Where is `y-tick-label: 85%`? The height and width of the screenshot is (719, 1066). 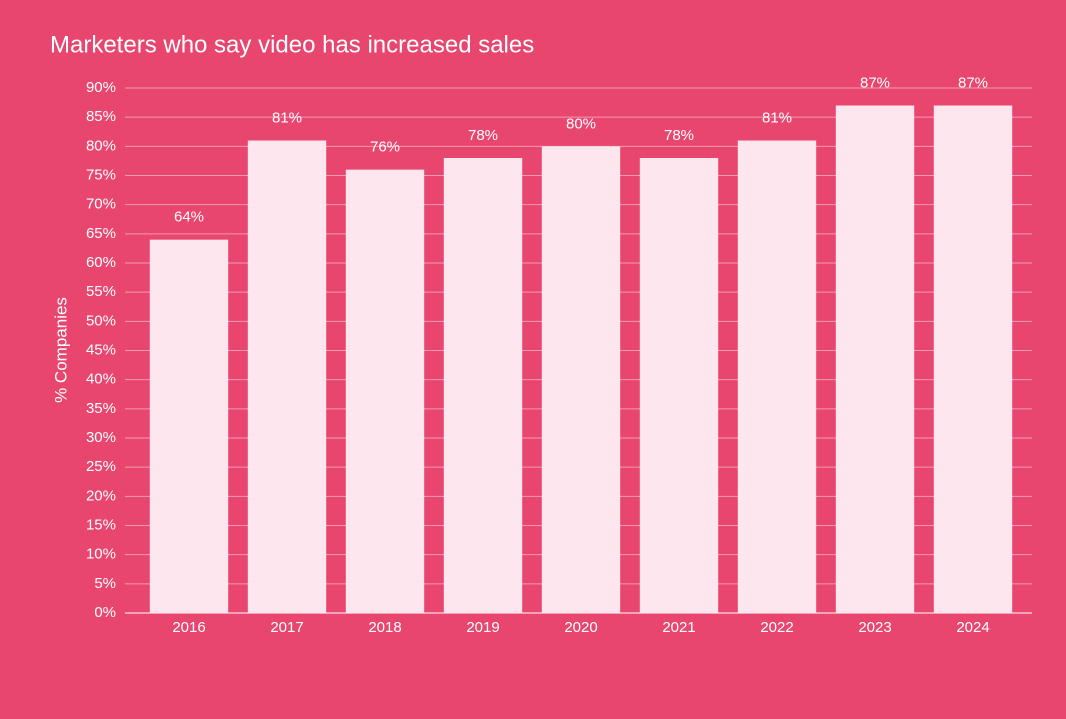
y-tick-label: 85% is located at coordinates (101, 116).